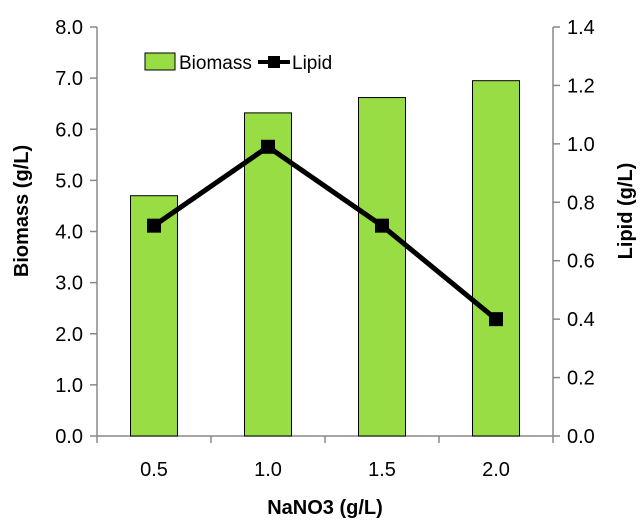 The height and width of the screenshot is (524, 640). I want to click on x-tick-label: 1.0, so click(268, 470).